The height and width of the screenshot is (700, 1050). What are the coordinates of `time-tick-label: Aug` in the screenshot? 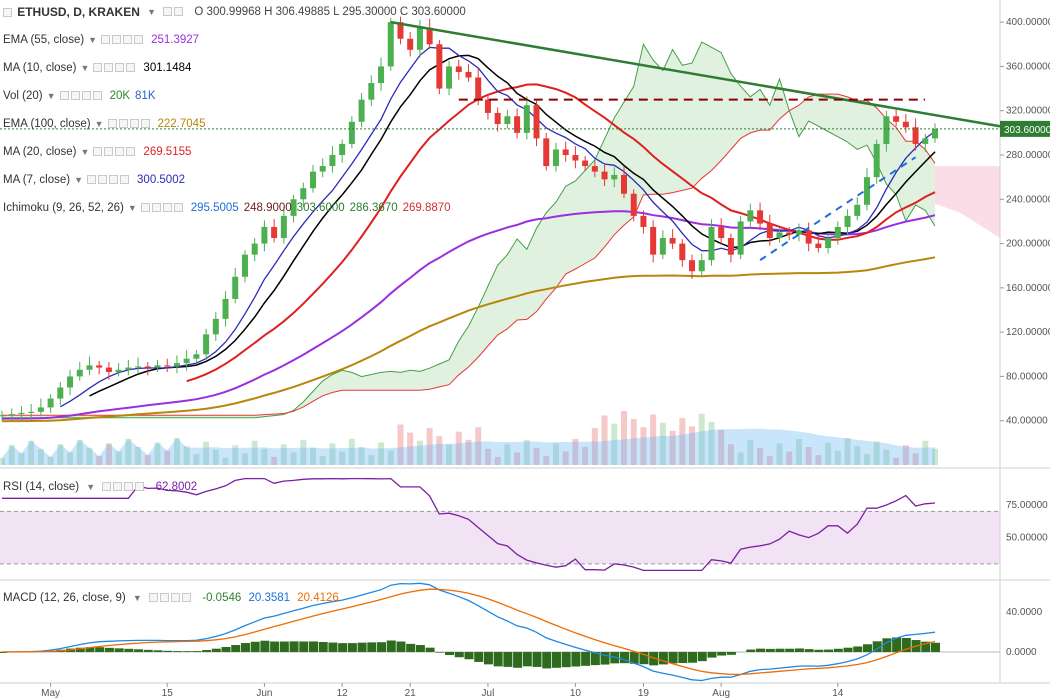 It's located at (721, 693).